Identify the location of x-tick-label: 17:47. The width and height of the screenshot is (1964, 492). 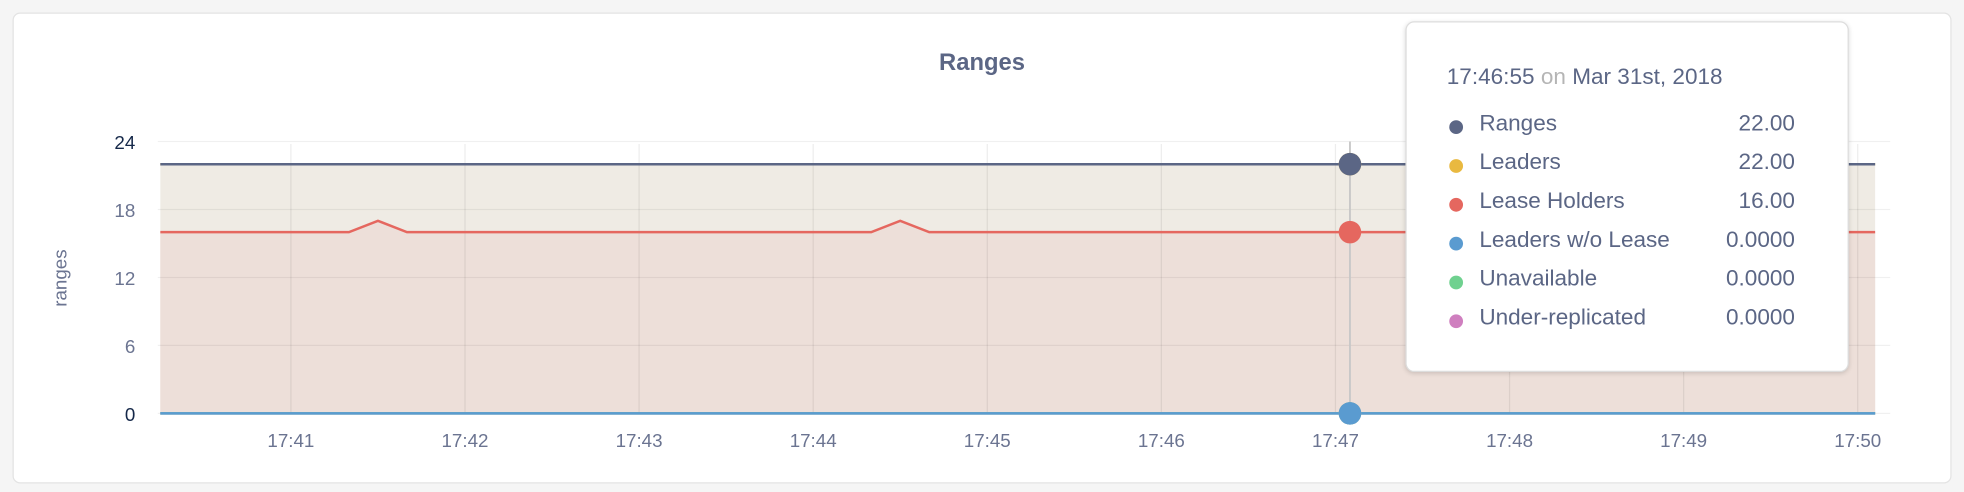
(1335, 440).